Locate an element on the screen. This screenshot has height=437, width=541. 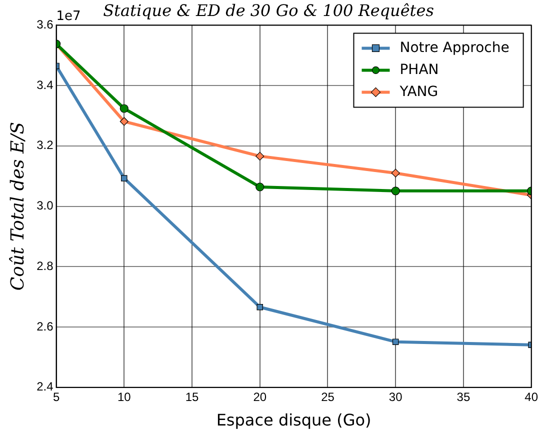
y-tick-label: 3.2 is located at coordinates (45, 145).